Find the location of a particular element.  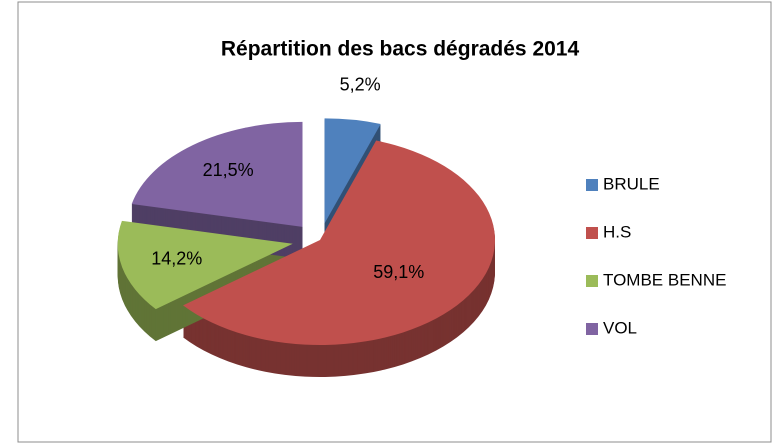

legend-label: H.S is located at coordinates (617, 231).